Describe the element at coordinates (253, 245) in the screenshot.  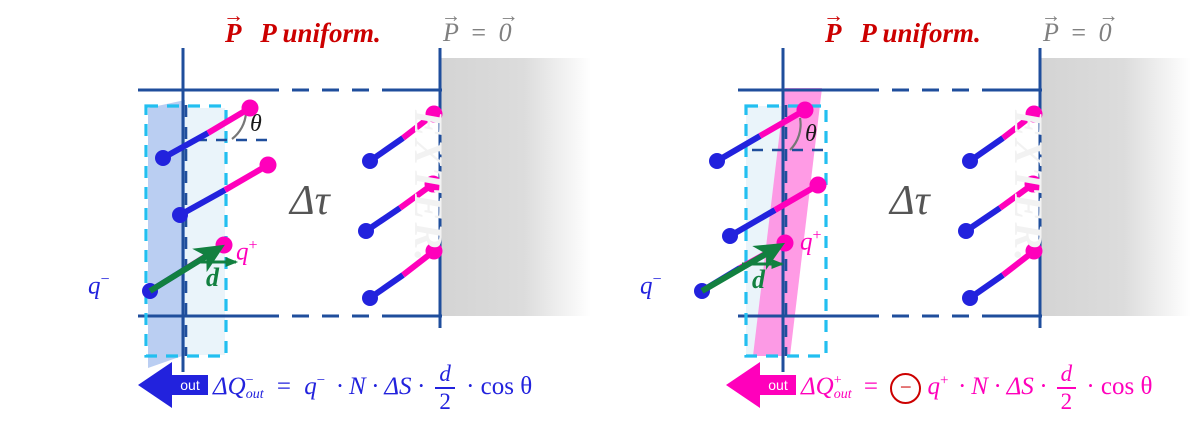
I see `q-plus-sign-left: +` at that location.